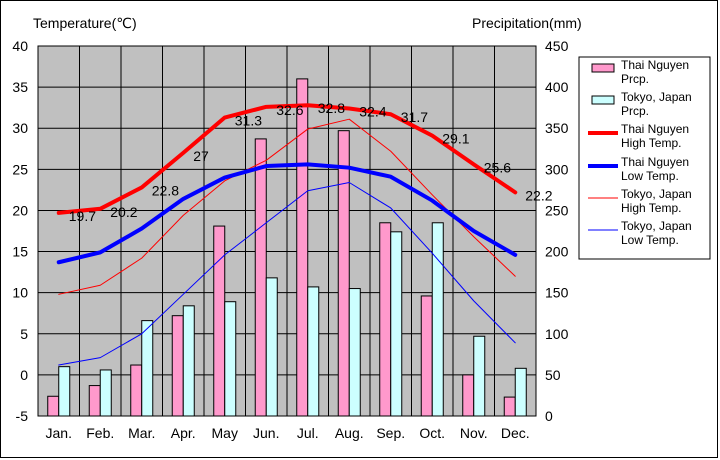 This screenshot has width=720, height=460. I want to click on high-temp-label: 27, so click(201, 156).